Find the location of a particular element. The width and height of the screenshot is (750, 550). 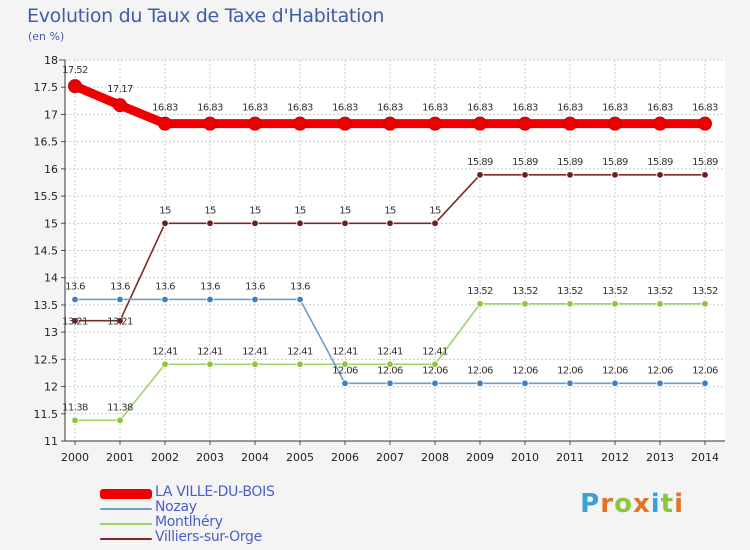

logo-letter: x is located at coordinates (641, 504).